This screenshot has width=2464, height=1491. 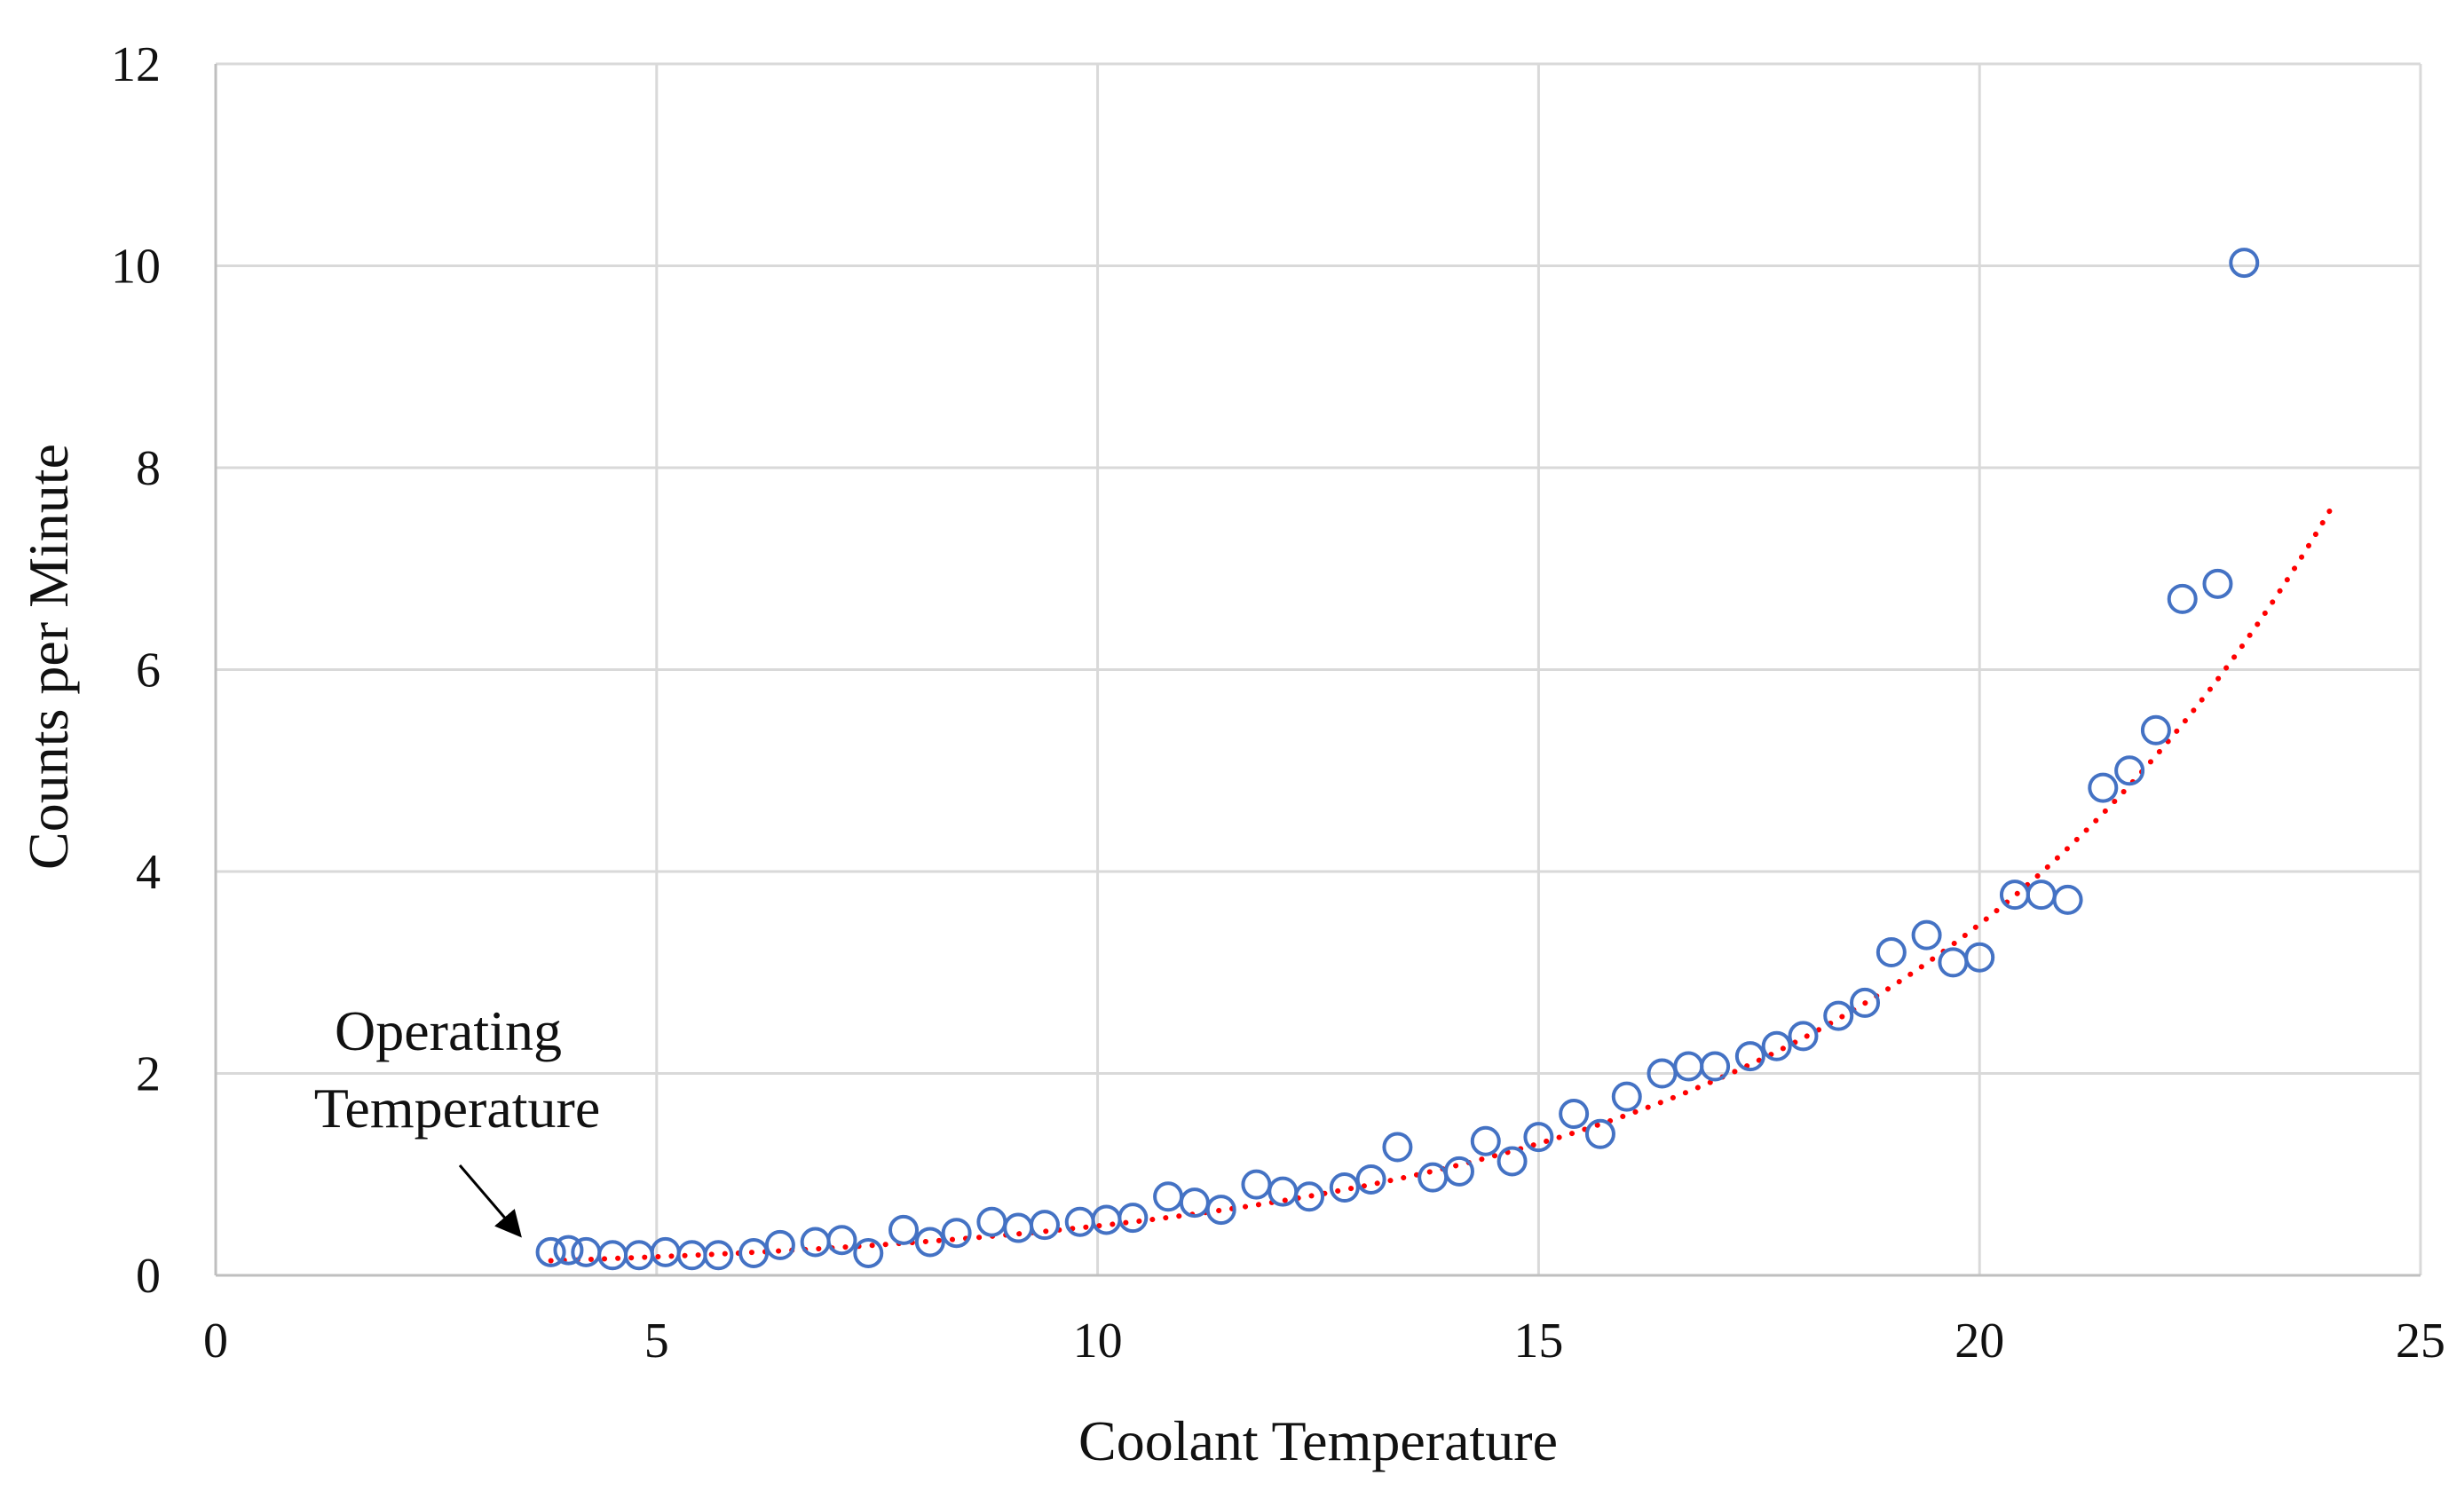 I want to click on y-tick-label: 4, so click(x=149, y=872).